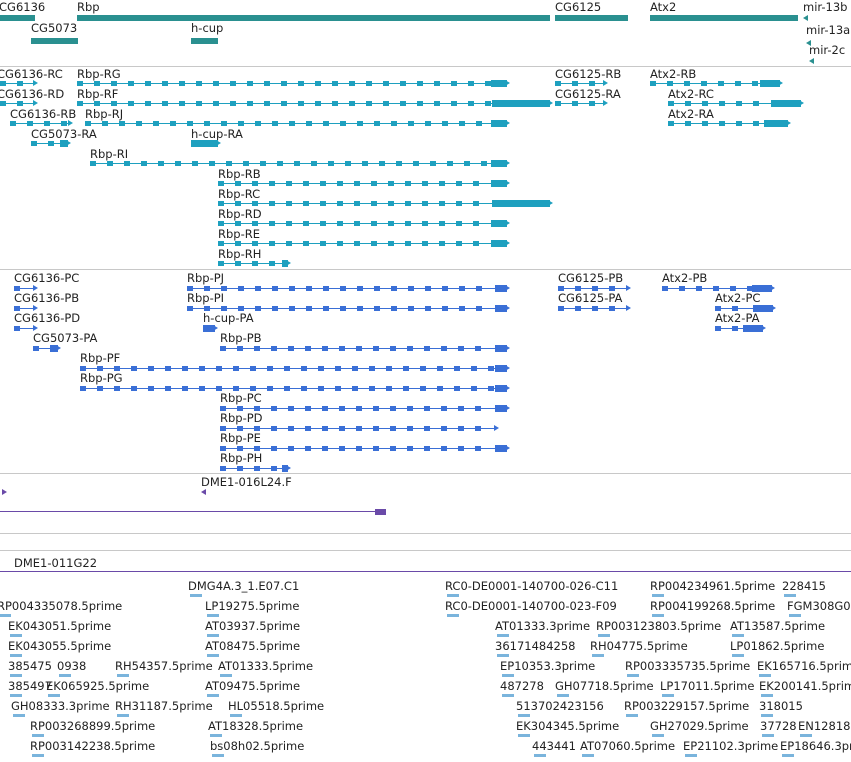 The height and width of the screenshot is (762, 851). Describe the element at coordinates (206, 278) in the screenshot. I see `cds-track-feature-label: Rbp-PJ` at that location.